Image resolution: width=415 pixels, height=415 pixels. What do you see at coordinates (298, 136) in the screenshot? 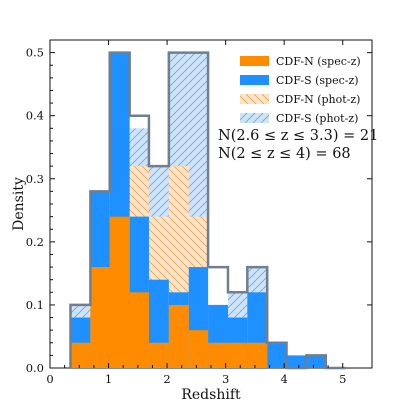
I see `annotation-count-narrow: N(2.6 ≤ z ≤ 3.3) = 21` at bounding box center [298, 136].